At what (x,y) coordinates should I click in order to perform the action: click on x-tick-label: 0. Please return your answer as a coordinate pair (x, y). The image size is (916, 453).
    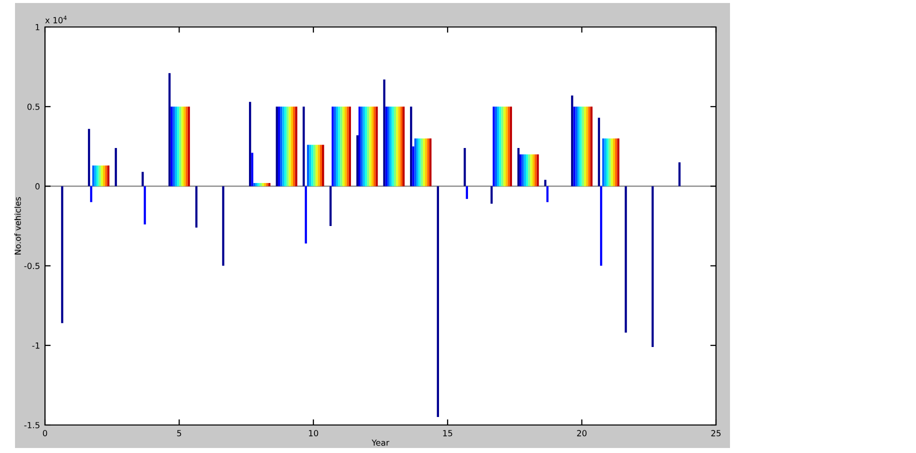
    Looking at the image, I should click on (45, 433).